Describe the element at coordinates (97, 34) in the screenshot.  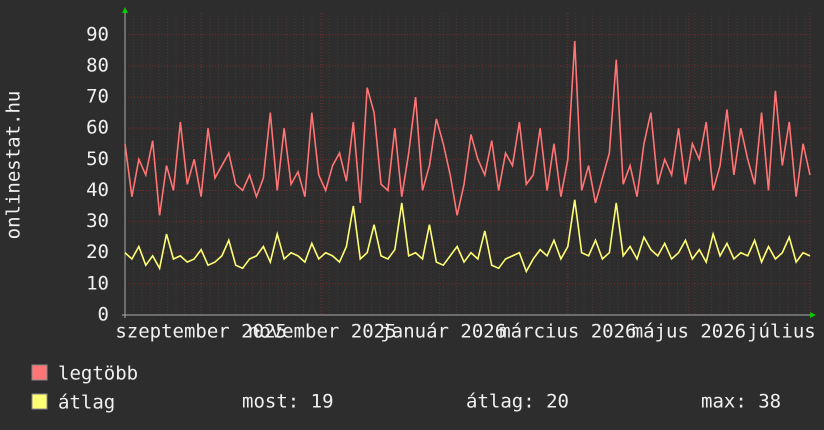
I see `y-tick-label: 90` at that location.